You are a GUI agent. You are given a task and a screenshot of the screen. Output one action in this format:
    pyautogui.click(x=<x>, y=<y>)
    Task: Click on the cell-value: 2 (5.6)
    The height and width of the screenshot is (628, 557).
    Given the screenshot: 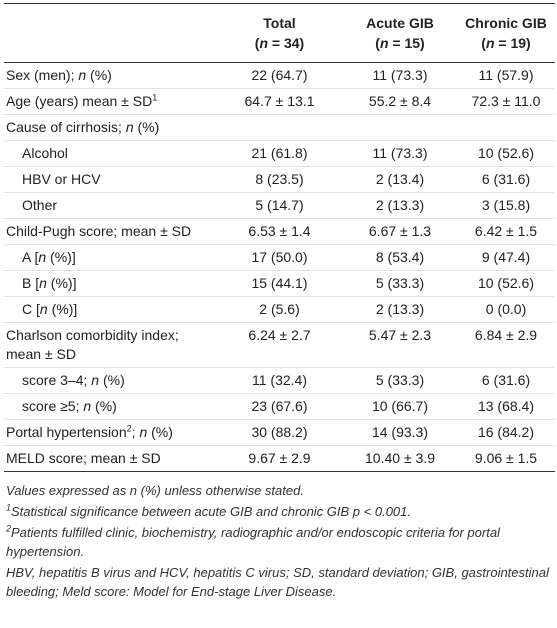 What is the action you would take?
    pyautogui.click(x=279, y=309)
    